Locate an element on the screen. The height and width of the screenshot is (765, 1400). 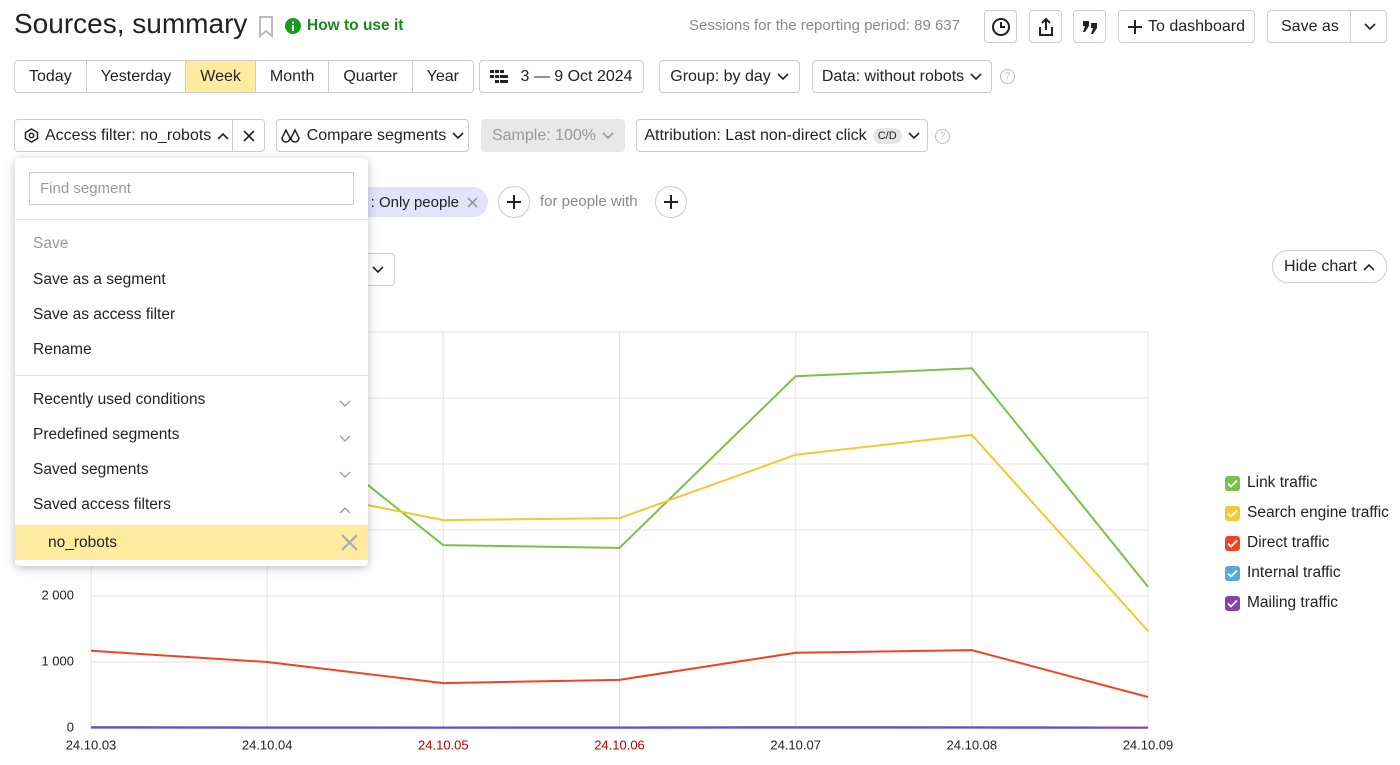
legend-label: Search engine traffic is located at coordinates (1318, 512).